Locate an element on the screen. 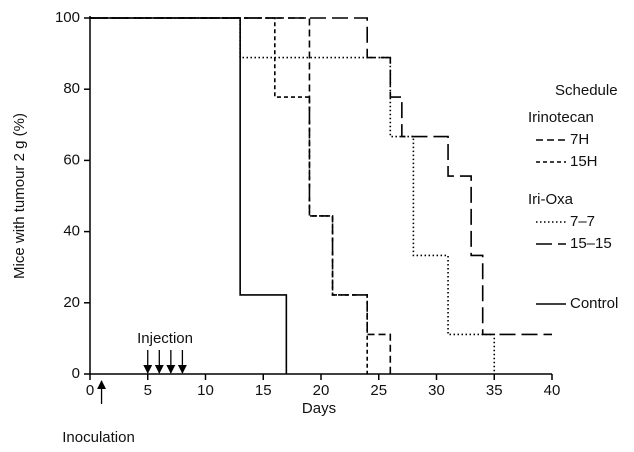  x-tick-label: 5 is located at coordinates (148, 390).